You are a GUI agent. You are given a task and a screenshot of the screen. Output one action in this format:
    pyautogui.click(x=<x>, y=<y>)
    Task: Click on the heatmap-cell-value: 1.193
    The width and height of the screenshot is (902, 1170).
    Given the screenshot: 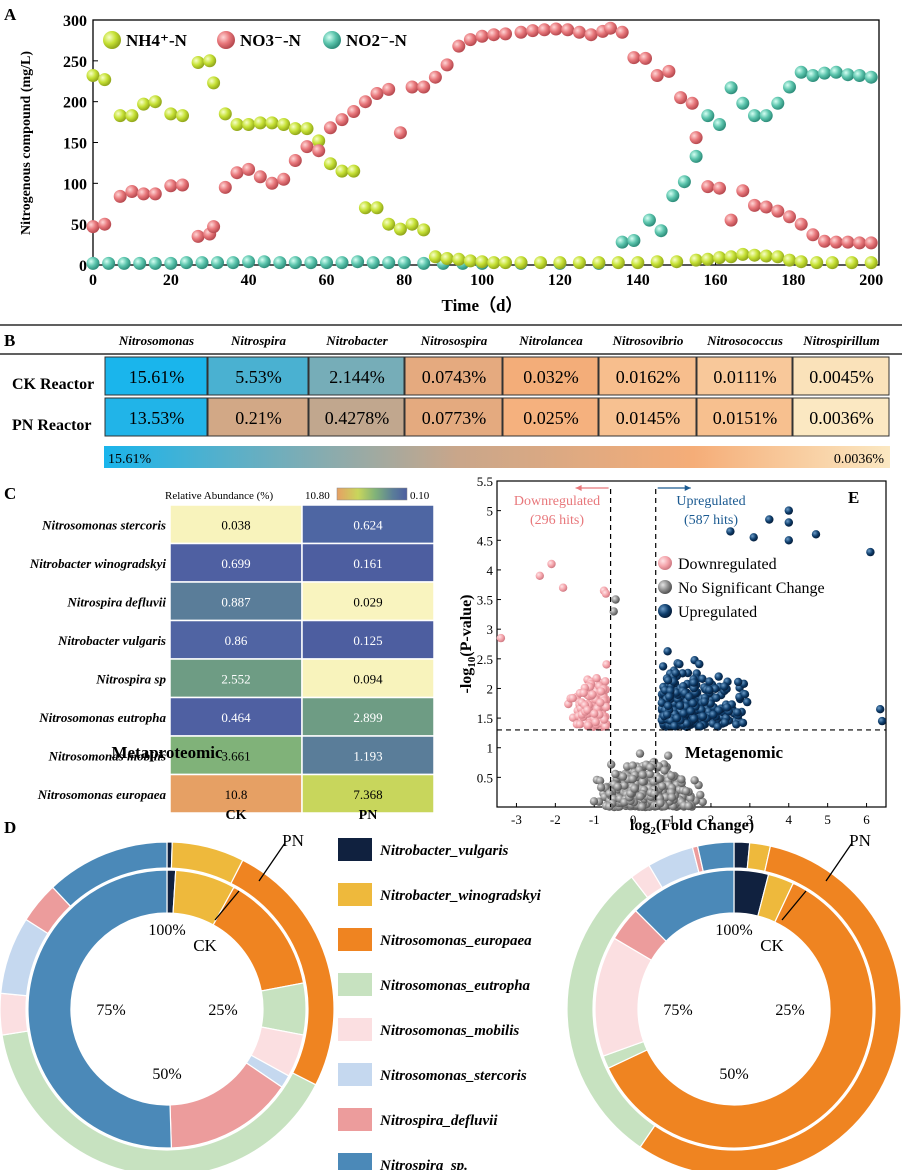 What is the action you would take?
    pyautogui.click(x=367, y=755)
    